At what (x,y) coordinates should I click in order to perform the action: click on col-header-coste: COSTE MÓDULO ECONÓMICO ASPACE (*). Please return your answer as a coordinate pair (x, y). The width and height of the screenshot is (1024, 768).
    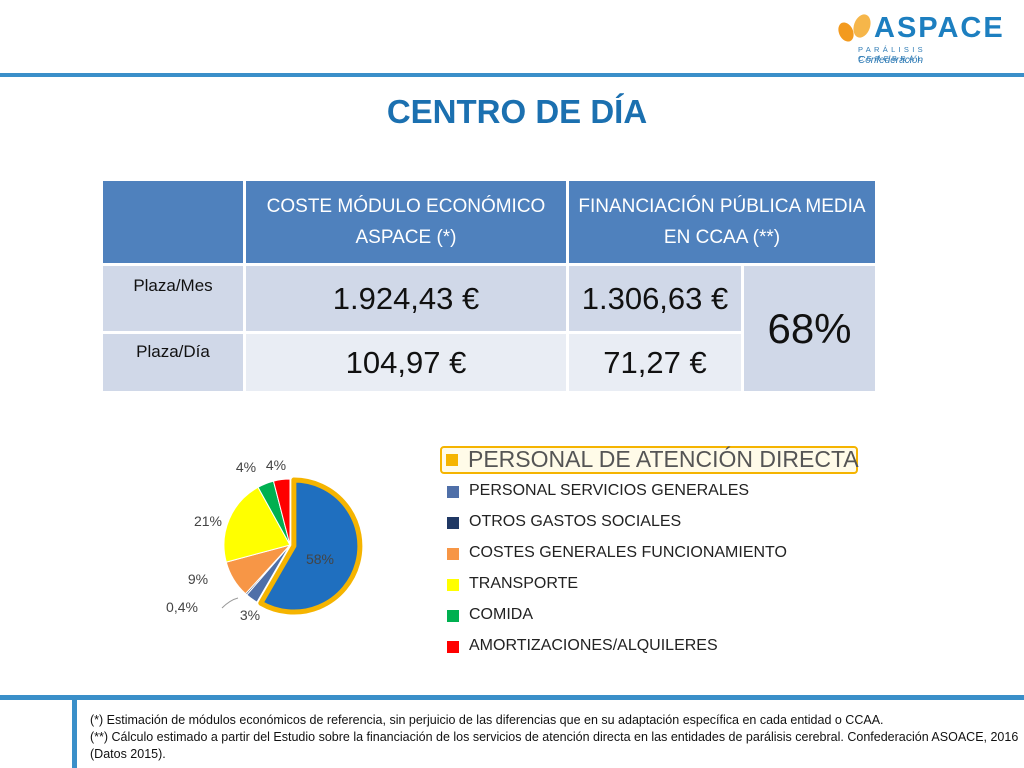
    Looking at the image, I should click on (406, 222).